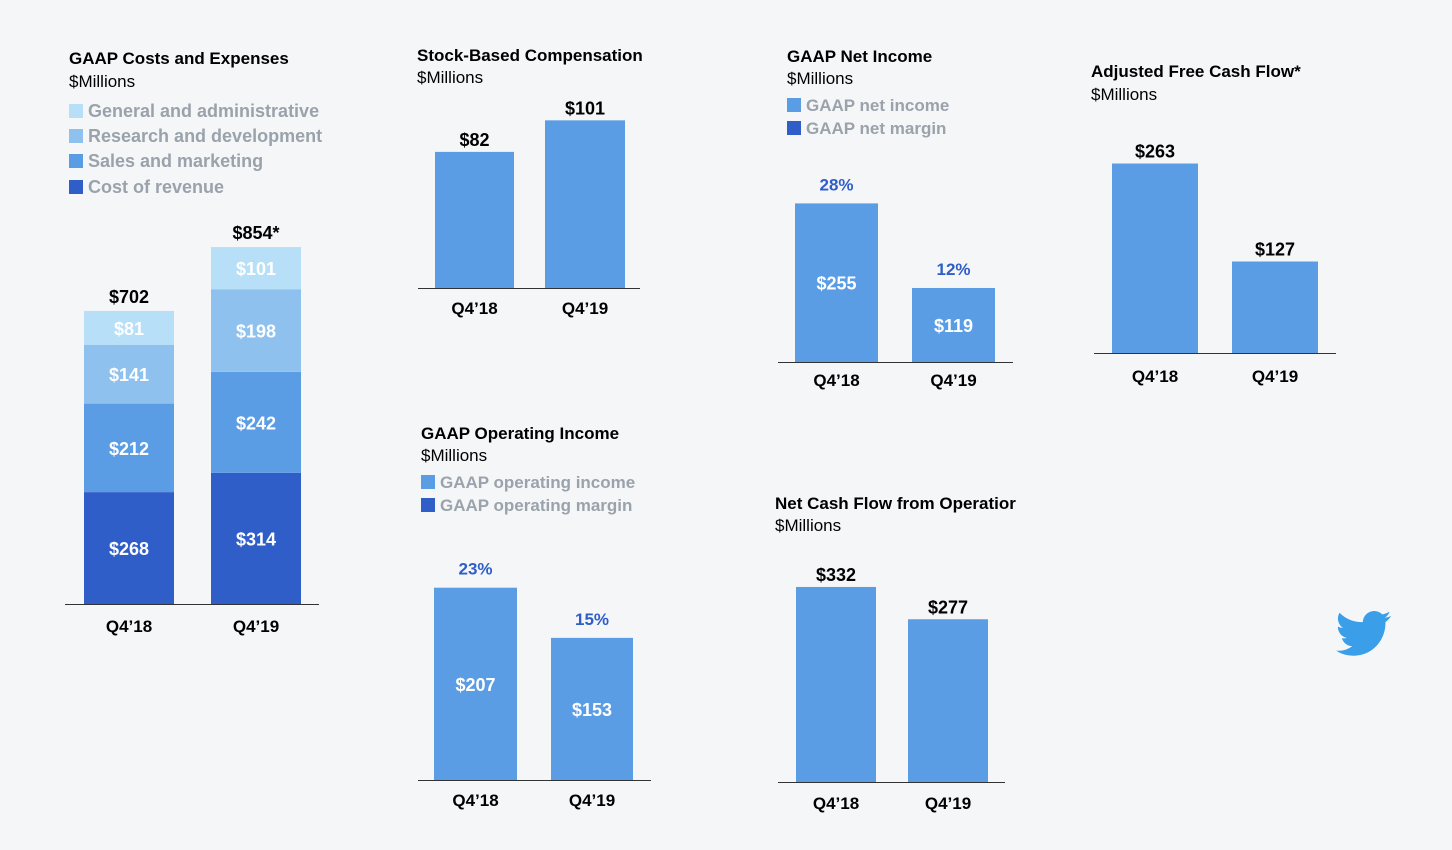  I want to click on costs-segment-label: $101, so click(256, 269).